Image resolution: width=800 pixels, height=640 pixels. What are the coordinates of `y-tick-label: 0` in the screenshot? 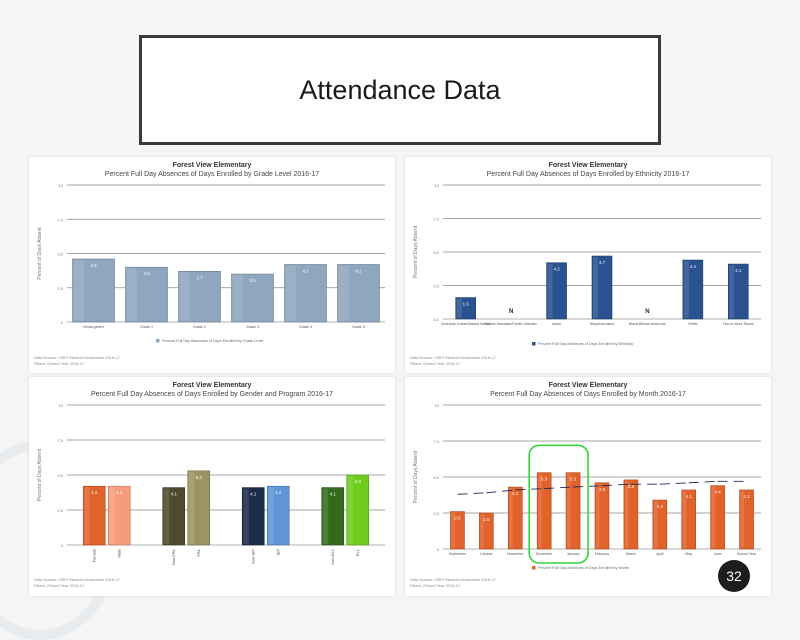 It's located at (438, 549).